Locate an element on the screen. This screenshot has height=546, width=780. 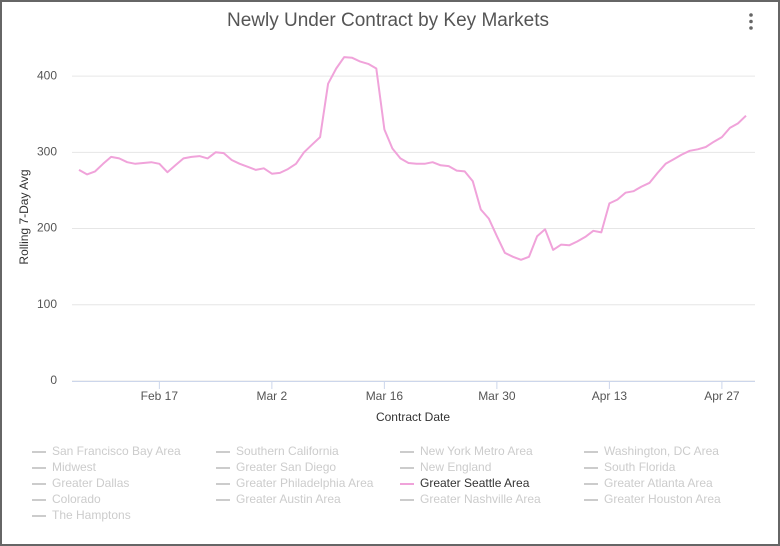
menu-button is located at coordinates (751, 21).